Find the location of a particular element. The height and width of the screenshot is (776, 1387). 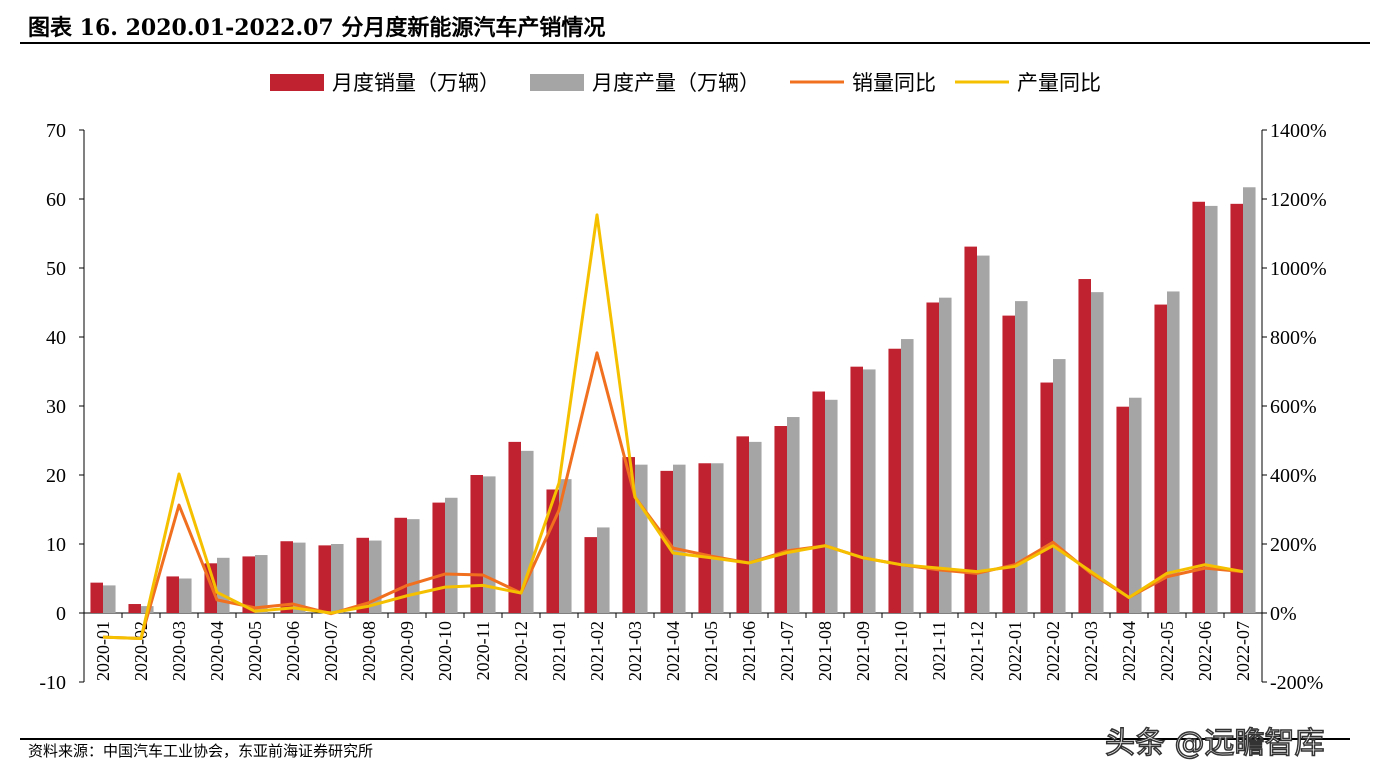

x-tick-label: 2020-04 is located at coordinates (217, 651).